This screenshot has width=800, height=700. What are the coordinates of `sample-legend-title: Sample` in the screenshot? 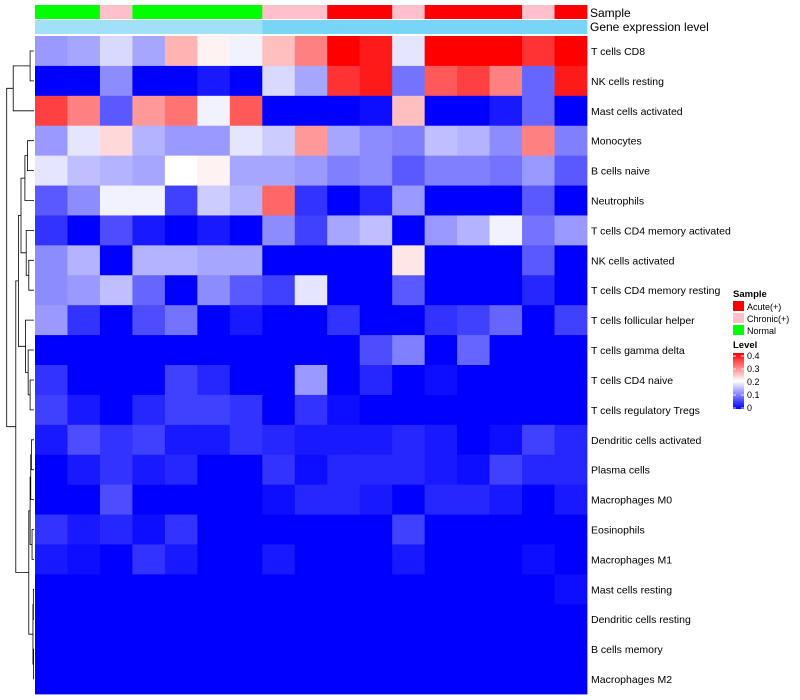 It's located at (750, 294).